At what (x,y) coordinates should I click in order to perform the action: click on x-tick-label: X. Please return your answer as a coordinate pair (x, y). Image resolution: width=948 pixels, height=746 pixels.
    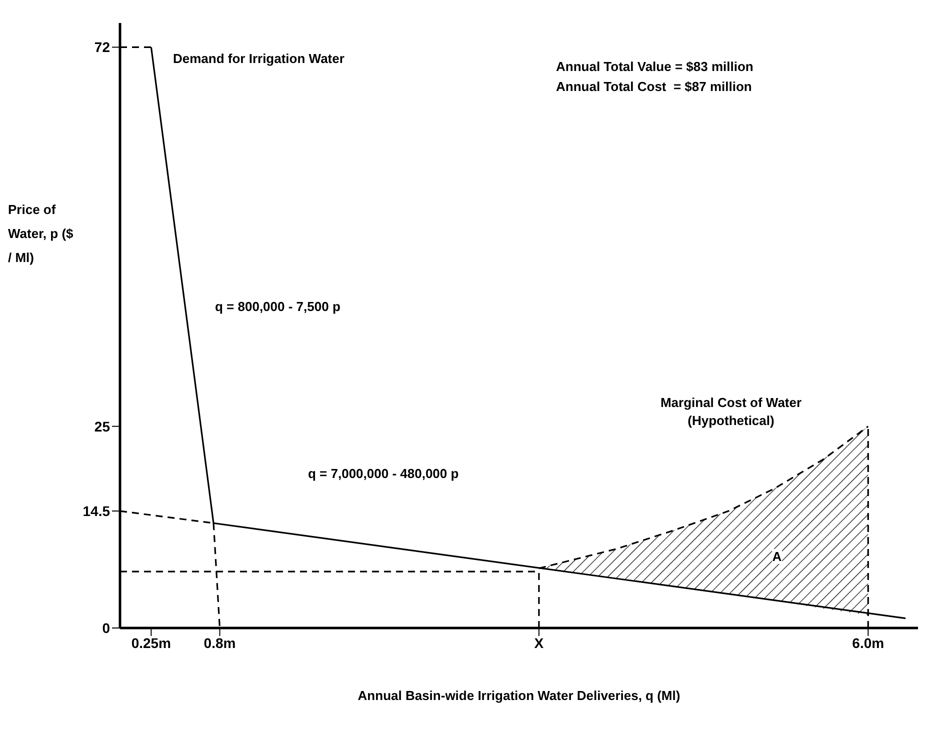
    Looking at the image, I should click on (539, 642).